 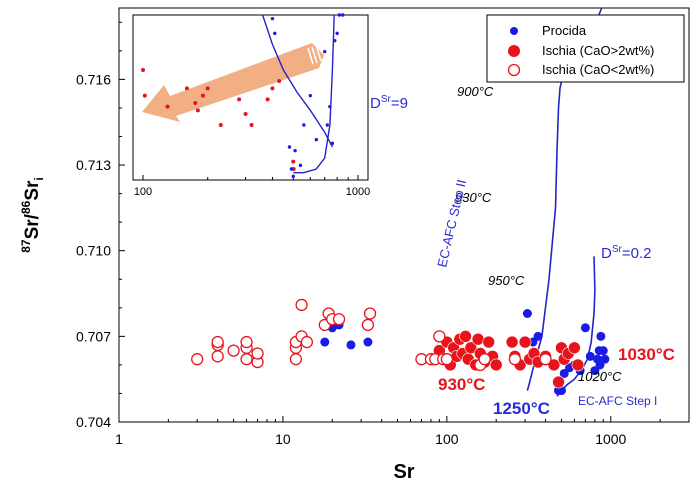 I want to click on x-tick-label: 100, so click(x=447, y=439).